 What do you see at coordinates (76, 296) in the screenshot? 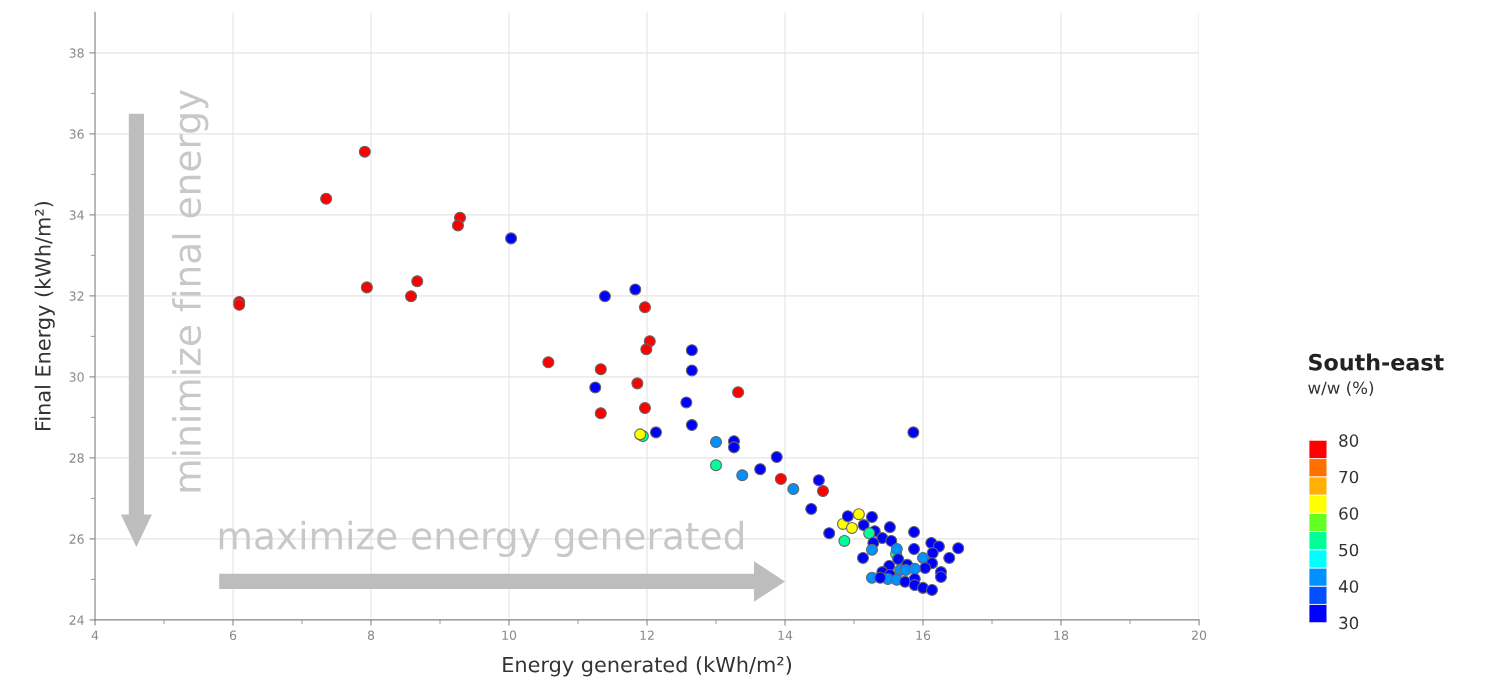
I see `y-tick-label: 32` at bounding box center [76, 296].